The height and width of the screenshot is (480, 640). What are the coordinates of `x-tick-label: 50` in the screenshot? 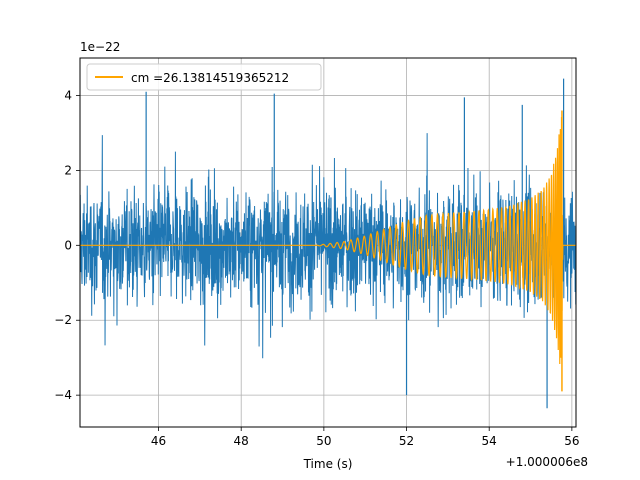 It's located at (323, 441).